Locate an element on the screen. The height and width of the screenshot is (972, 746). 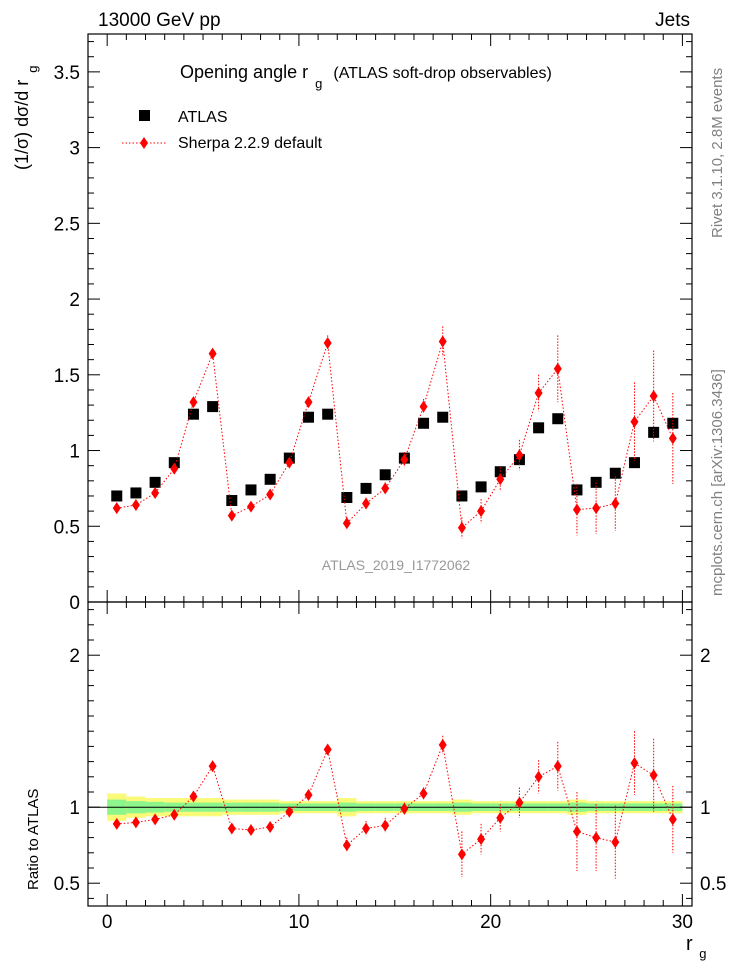
upper-y-axis-label-main: (1/σ) dσ/d r is located at coordinates (22, 125).